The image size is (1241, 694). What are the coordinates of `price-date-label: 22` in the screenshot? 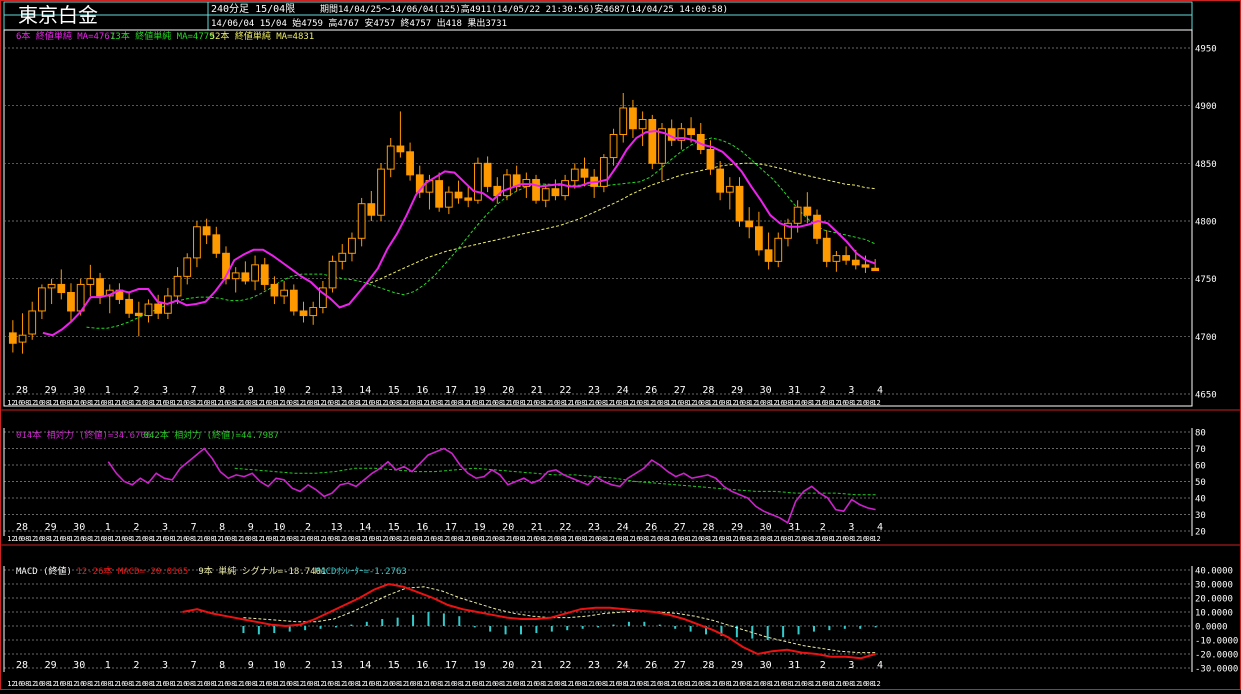 It's located at (565, 390).